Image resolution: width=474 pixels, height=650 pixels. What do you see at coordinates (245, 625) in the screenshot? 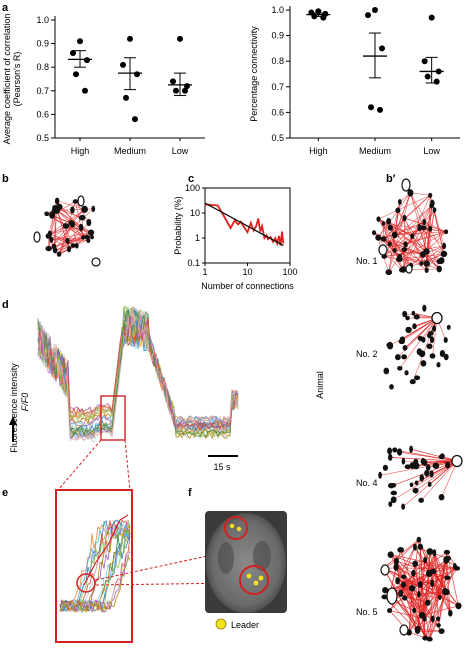
I see `leader-legend-label: Leader` at bounding box center [245, 625].